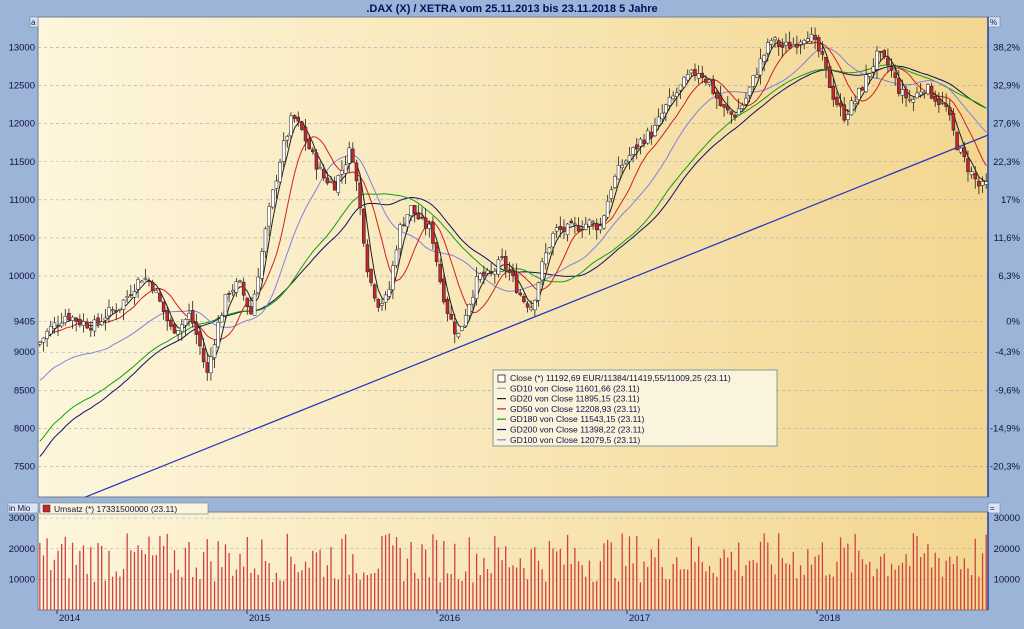  What do you see at coordinates (575, 388) in the screenshot?
I see `legend-label-gd10: GD10 von Close 11601,66 (23.11)` at bounding box center [575, 388].